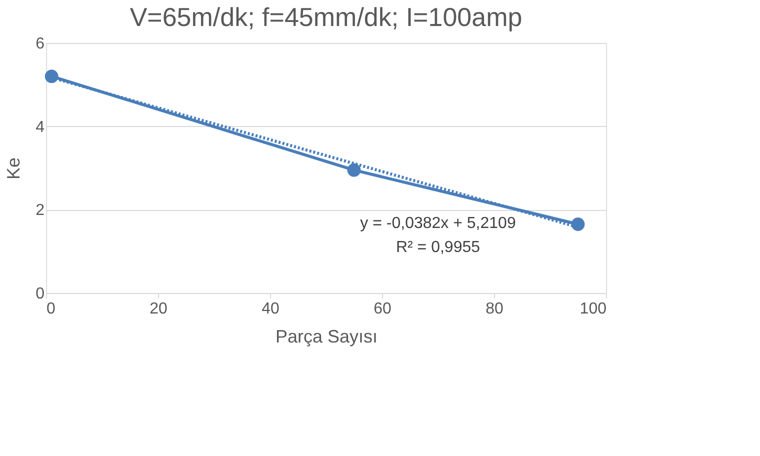  I want to click on x-tick-label: 20, so click(159, 309).